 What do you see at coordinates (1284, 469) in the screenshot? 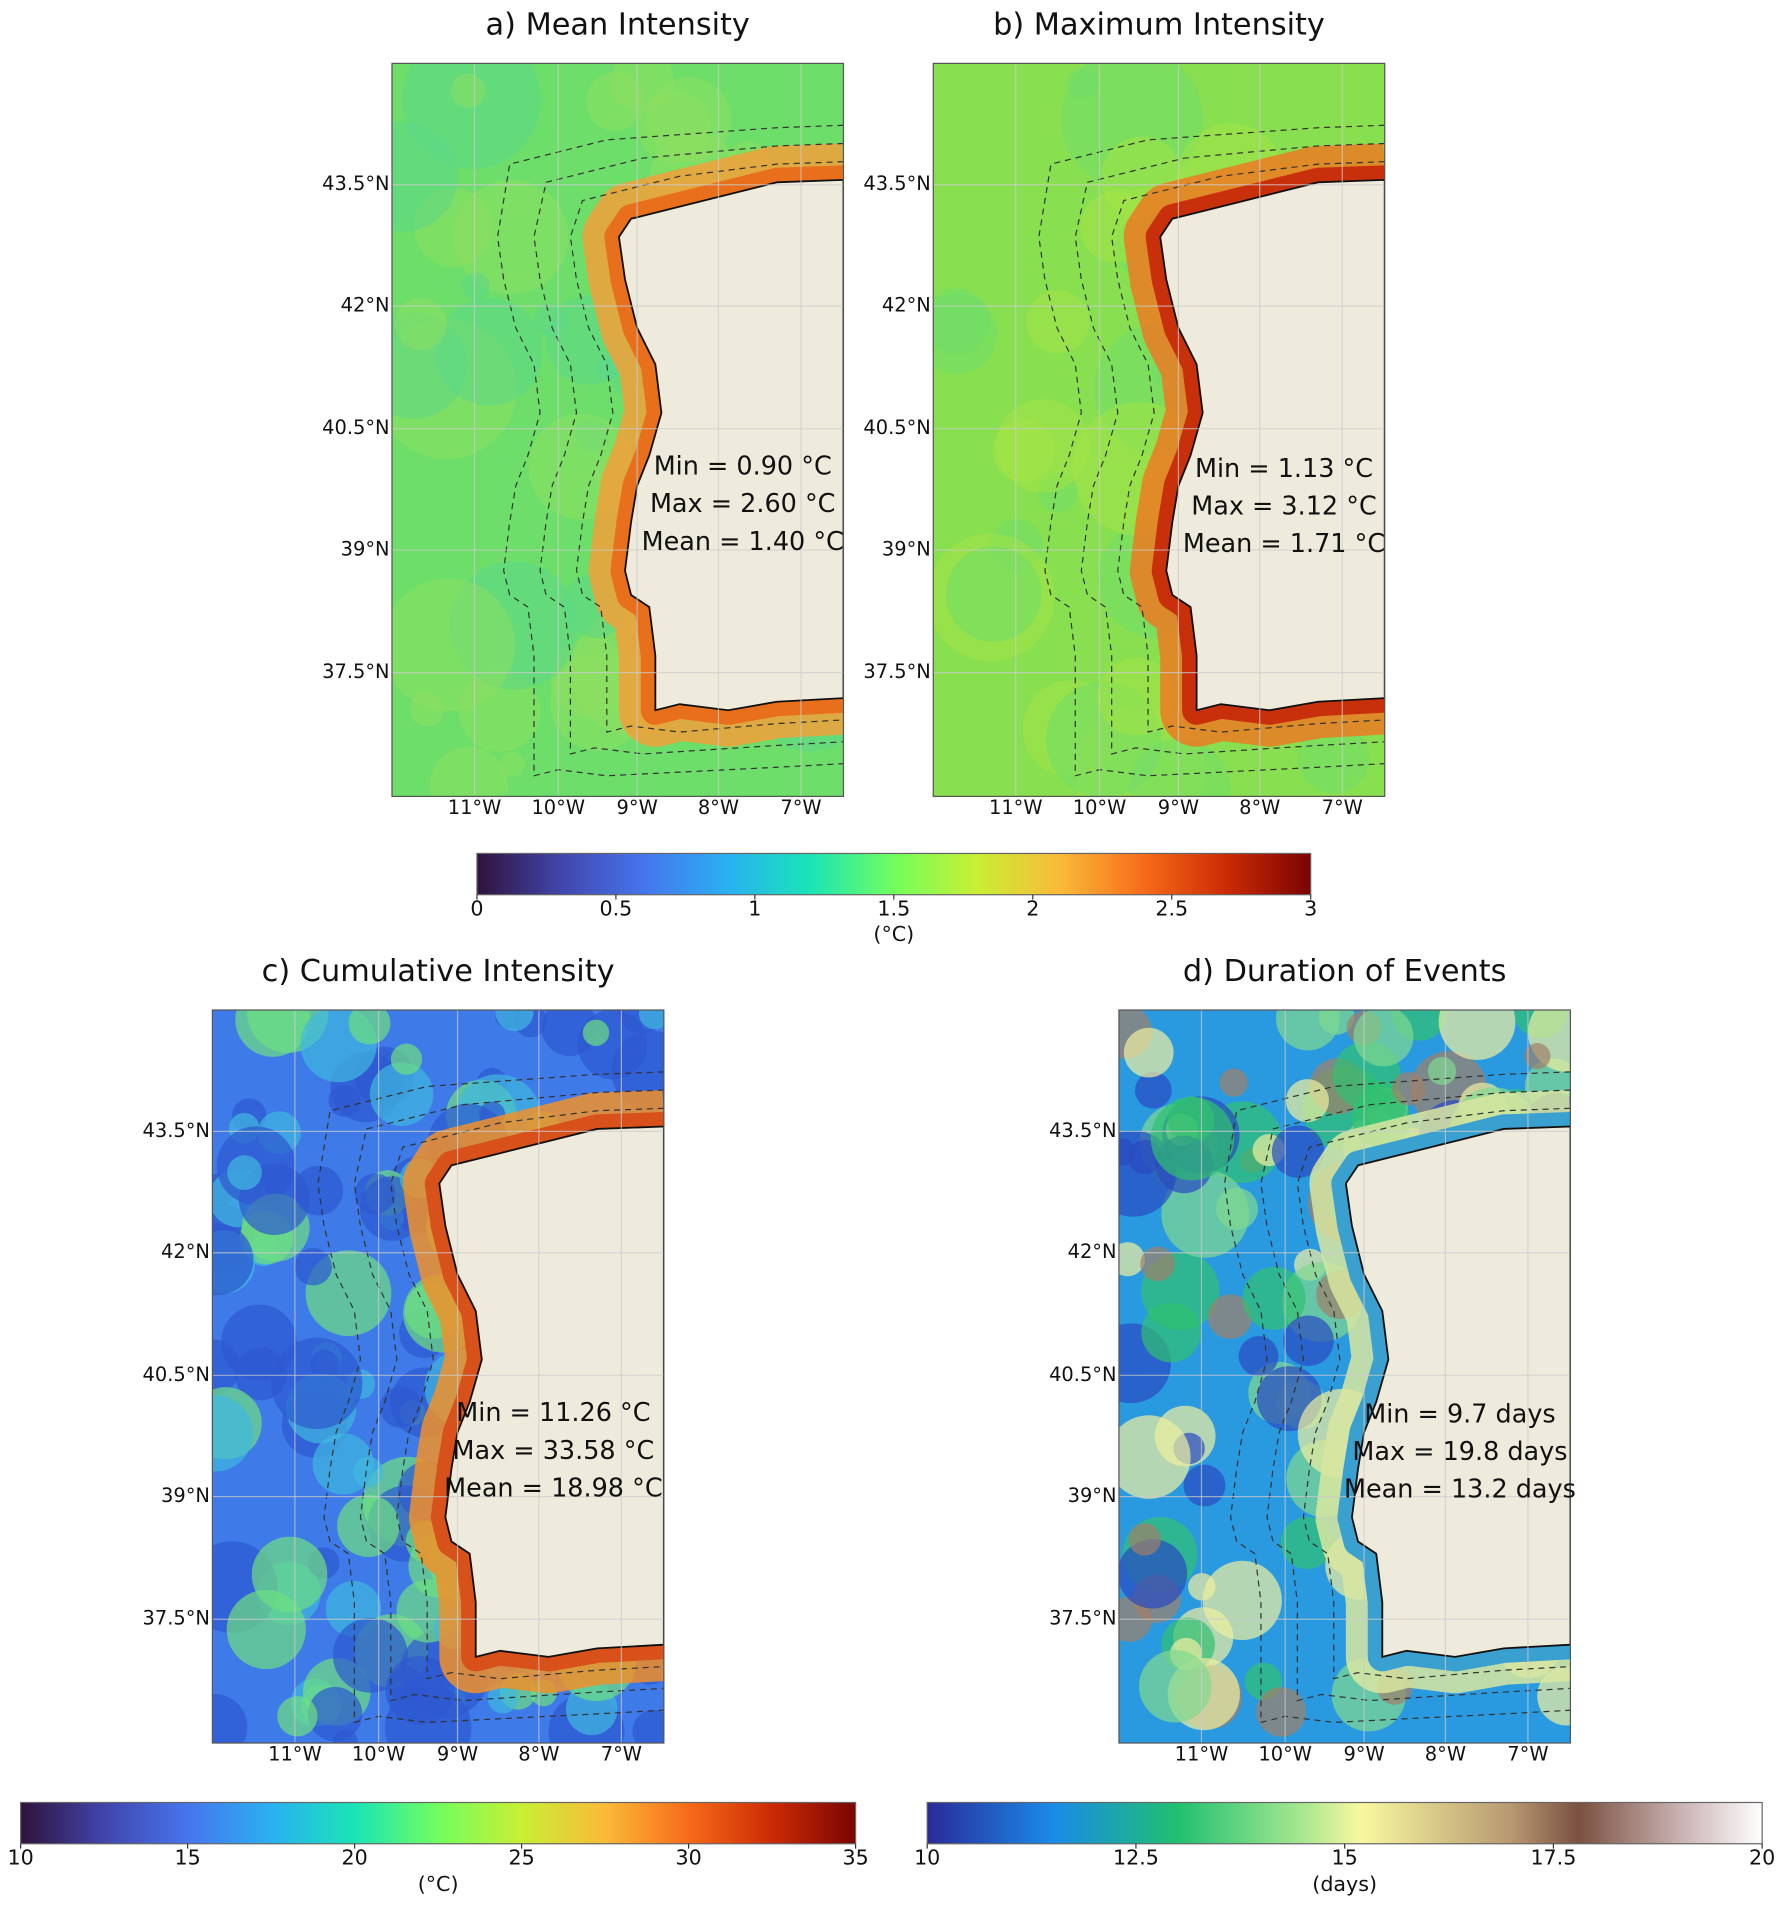
I see `stat-line: Min = 1.13 °C` at bounding box center [1284, 469].